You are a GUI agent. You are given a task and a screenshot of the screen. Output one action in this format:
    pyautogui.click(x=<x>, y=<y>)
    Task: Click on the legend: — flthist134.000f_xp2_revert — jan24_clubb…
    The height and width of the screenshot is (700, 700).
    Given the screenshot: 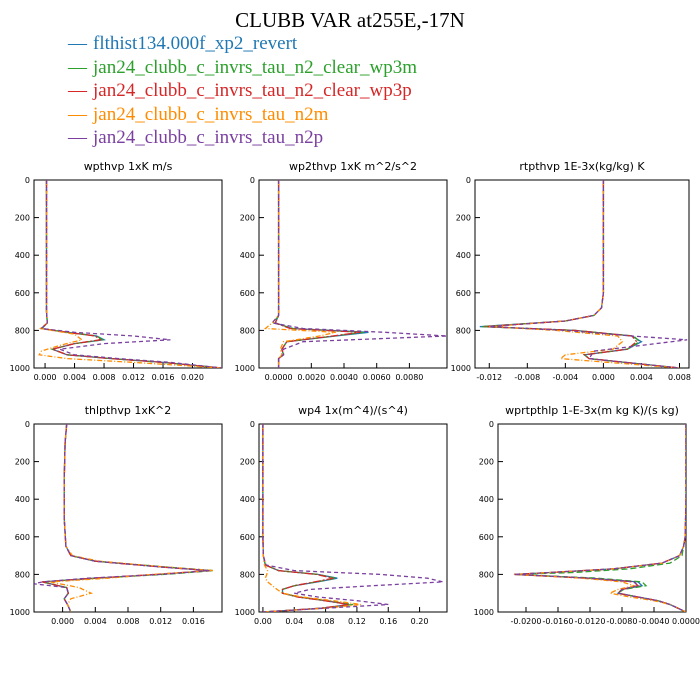 What is the action you would take?
    pyautogui.click(x=242, y=91)
    